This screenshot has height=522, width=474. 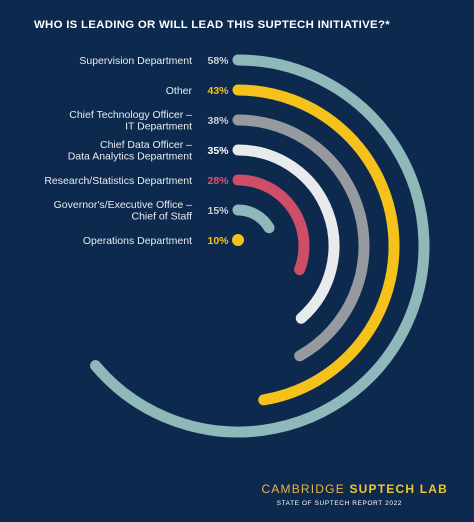 I want to click on report-subtitle: STATE OF SUPTECH REPORT 2022, so click(x=339, y=503).